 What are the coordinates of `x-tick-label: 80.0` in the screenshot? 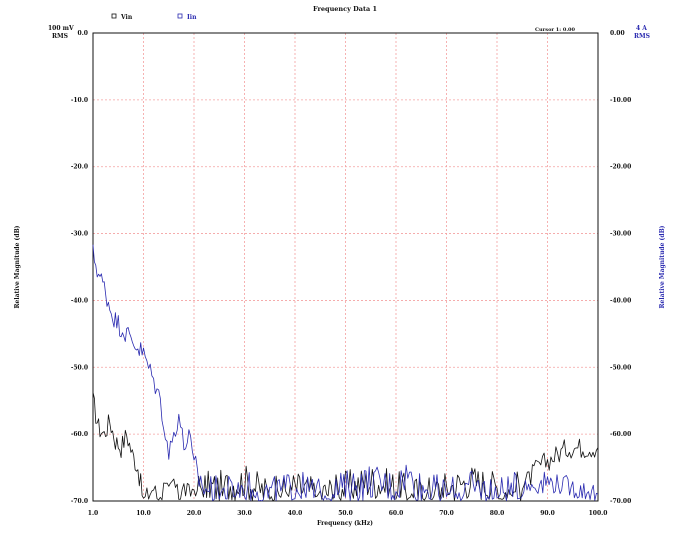 It's located at (497, 513).